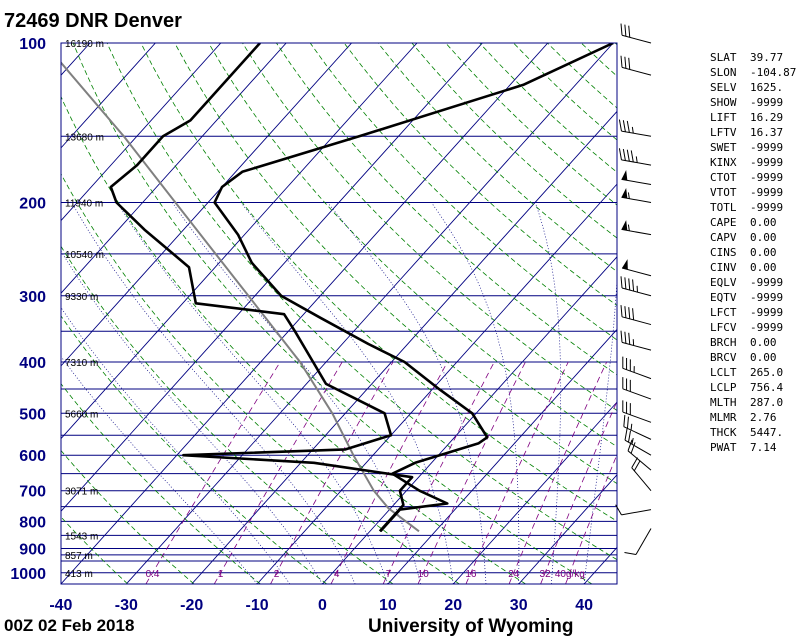  What do you see at coordinates (753, 327) in the screenshot?
I see `index-row-lfcv: LFCV -9999` at bounding box center [753, 327].